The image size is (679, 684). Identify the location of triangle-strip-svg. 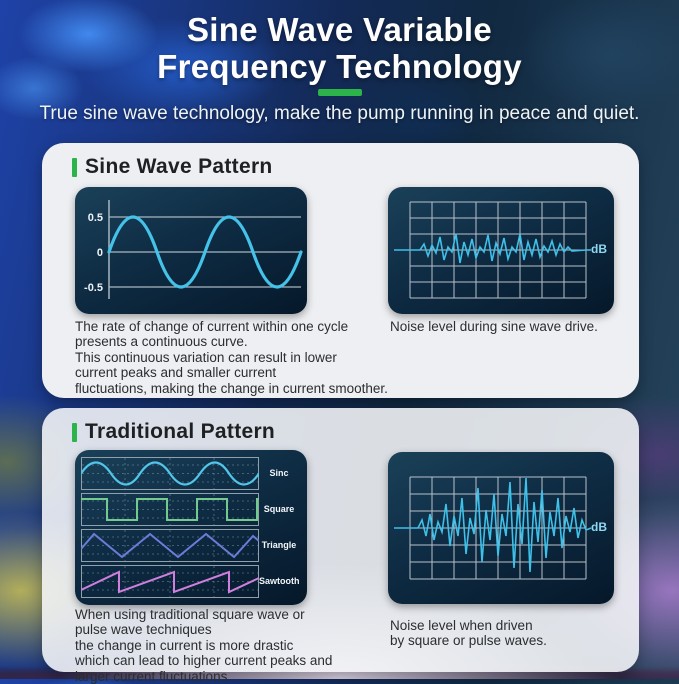
(170, 545).